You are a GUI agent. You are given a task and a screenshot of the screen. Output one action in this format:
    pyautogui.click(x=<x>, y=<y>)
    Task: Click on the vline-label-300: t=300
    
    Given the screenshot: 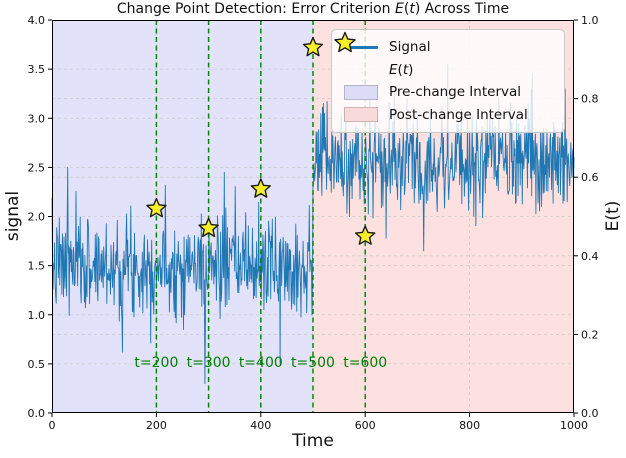 What is the action you would take?
    pyautogui.click(x=209, y=363)
    